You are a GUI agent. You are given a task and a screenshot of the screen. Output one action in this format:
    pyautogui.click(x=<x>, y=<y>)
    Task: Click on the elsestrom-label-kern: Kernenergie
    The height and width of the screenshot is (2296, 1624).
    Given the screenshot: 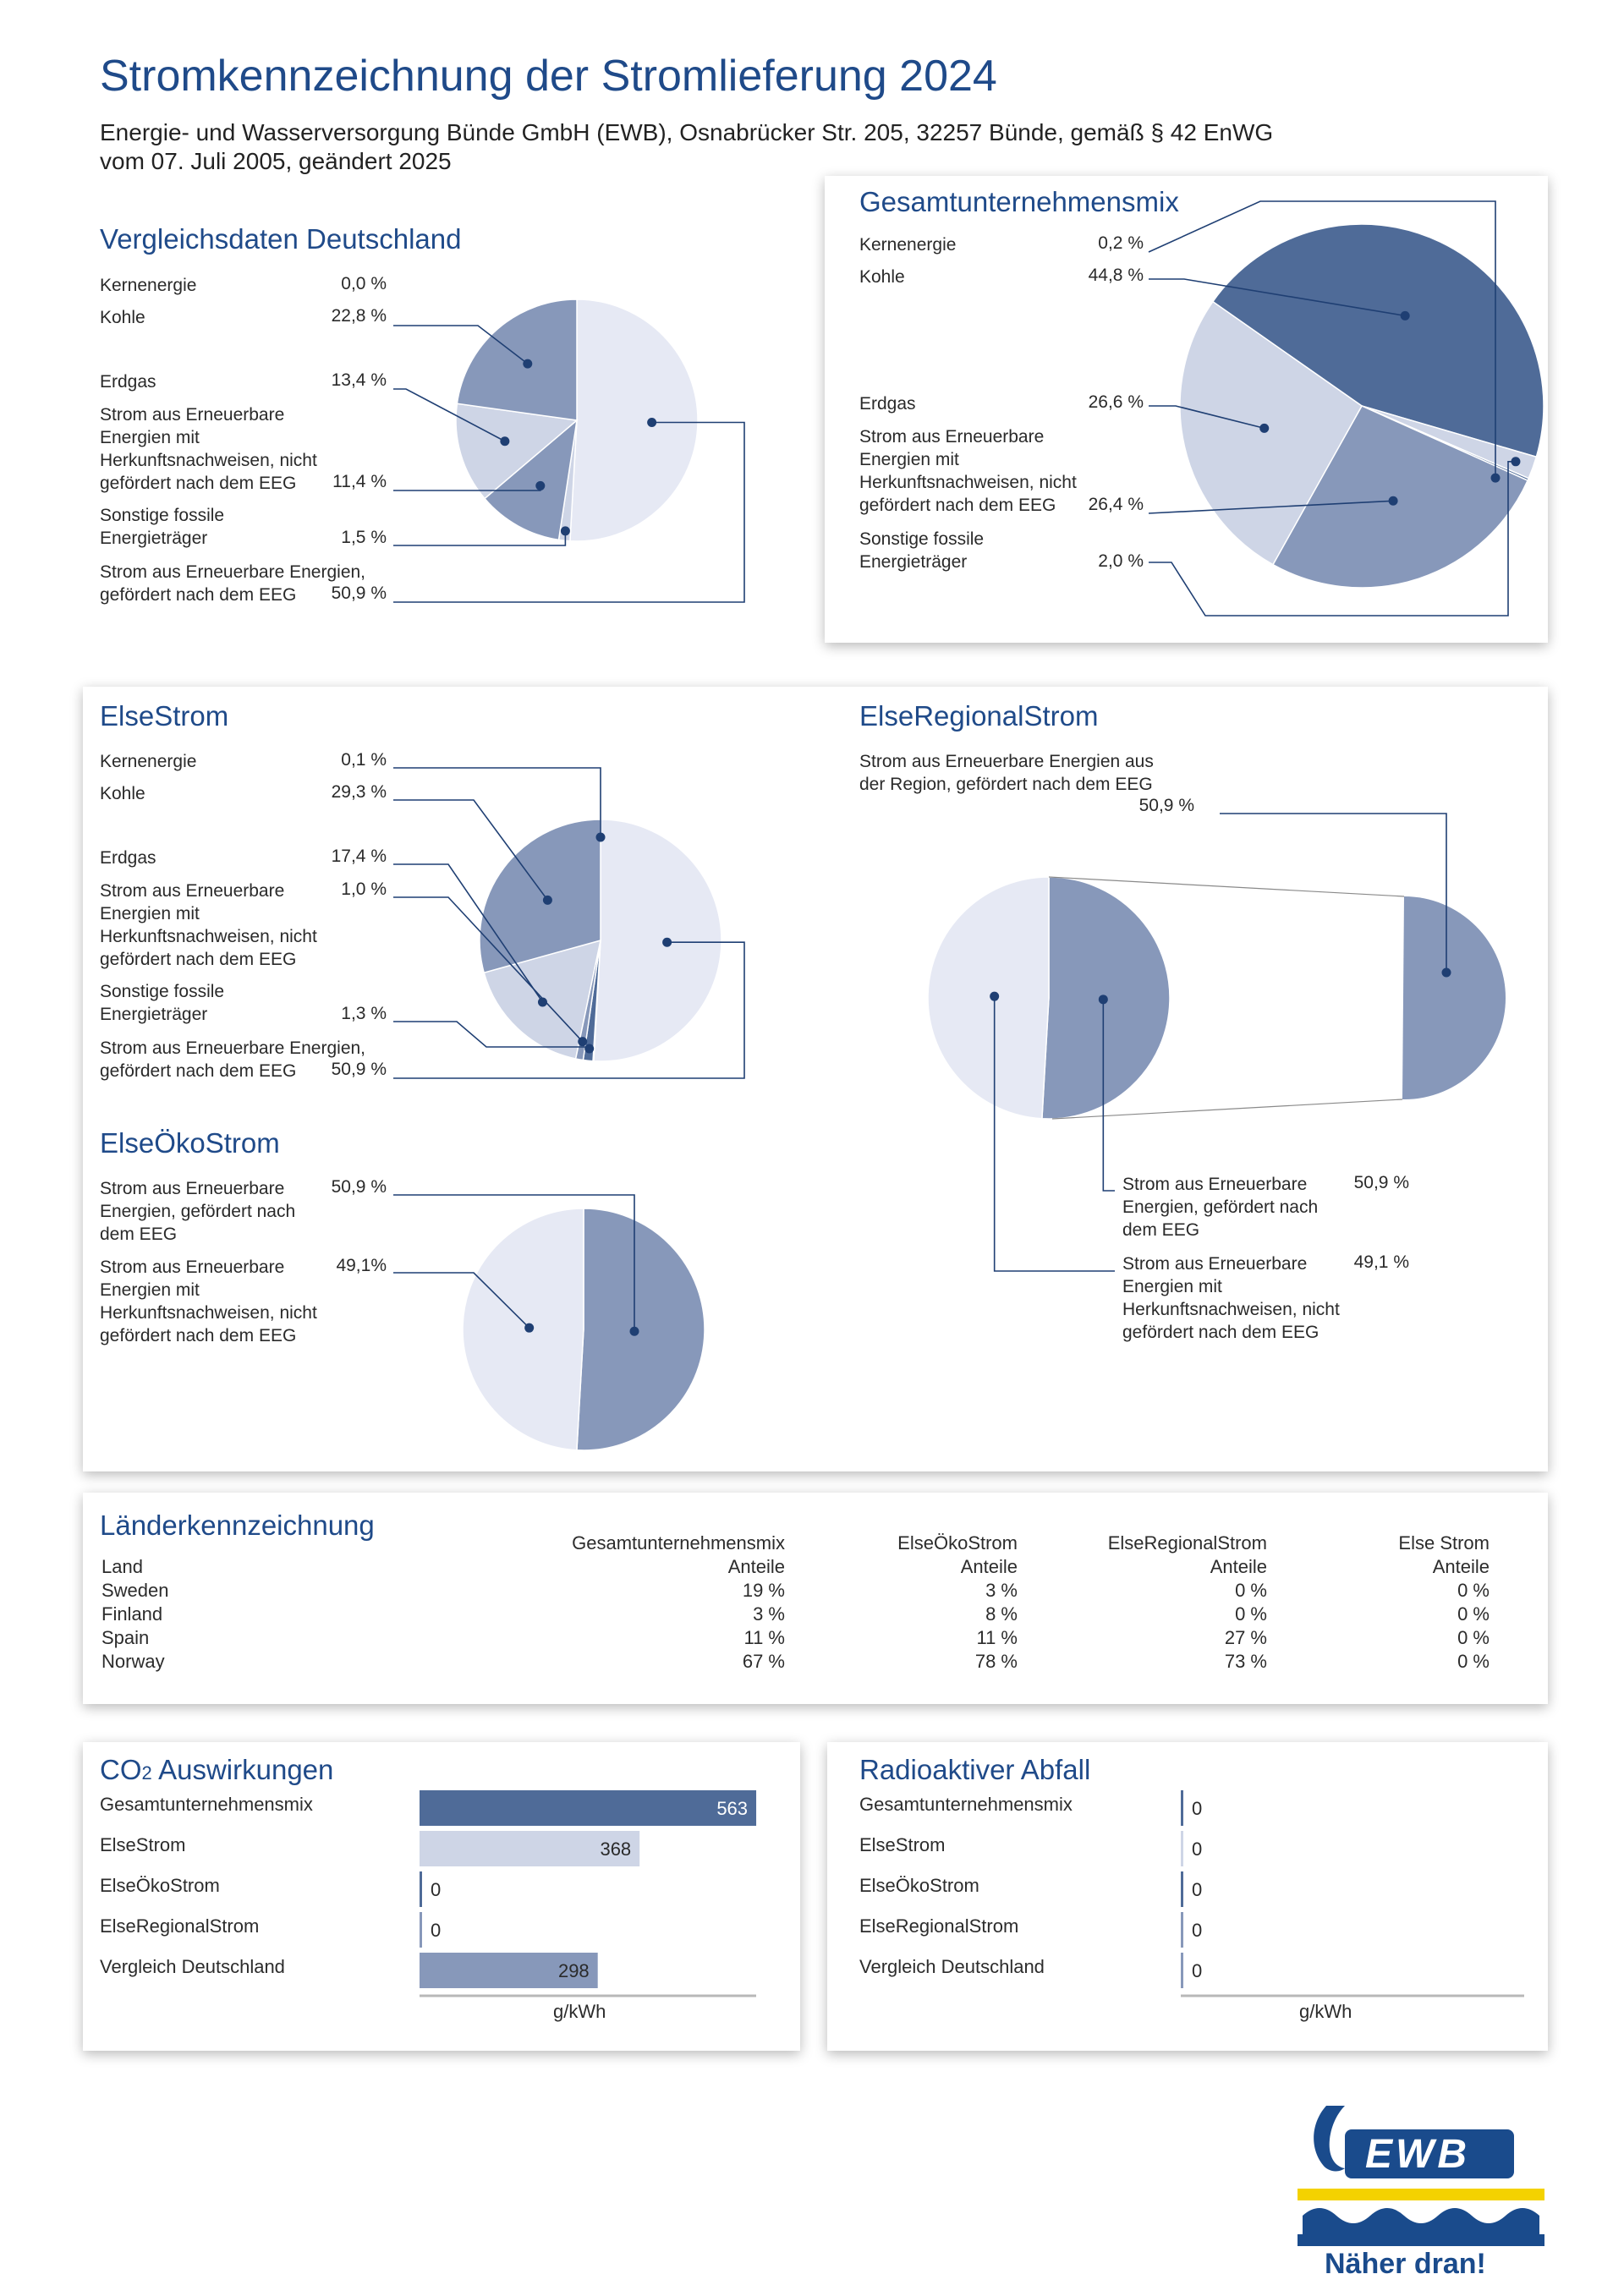 What is the action you would take?
    pyautogui.click(x=149, y=761)
    